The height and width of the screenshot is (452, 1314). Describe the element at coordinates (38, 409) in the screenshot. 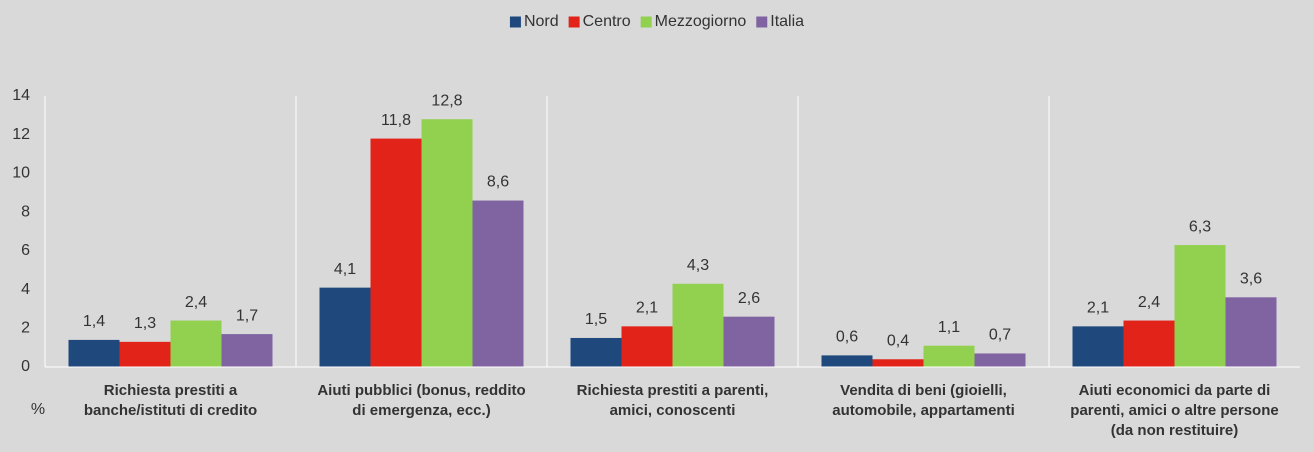

I see `y-axis-label: %` at that location.